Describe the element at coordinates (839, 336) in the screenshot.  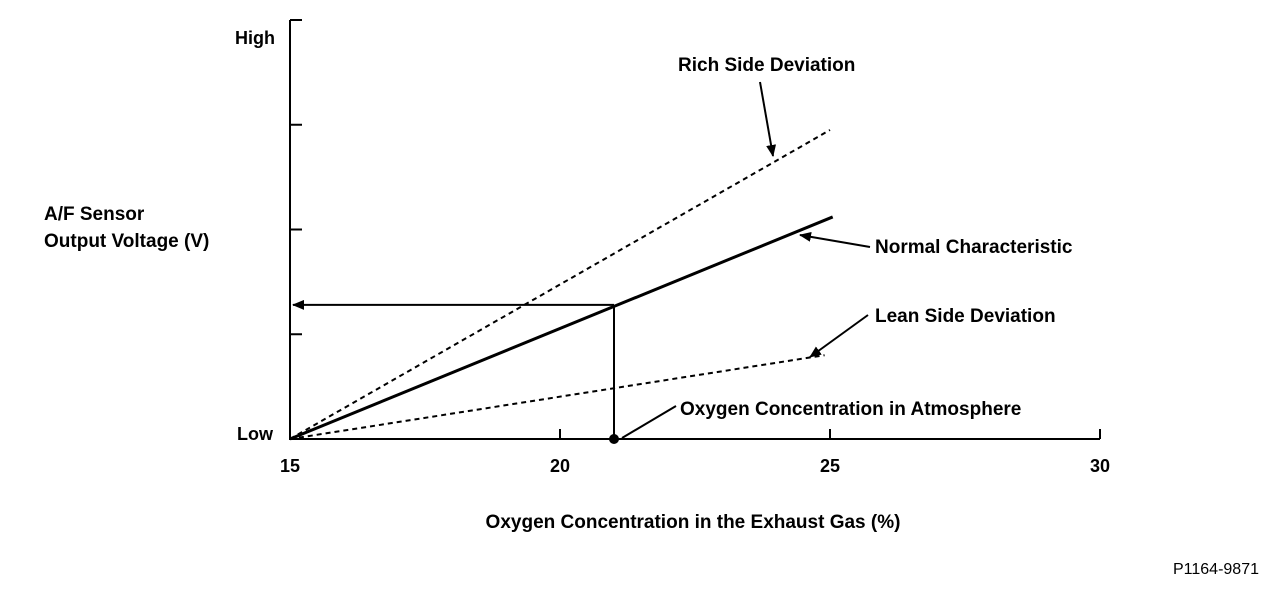
I see `annotation-arrow-lean` at that location.